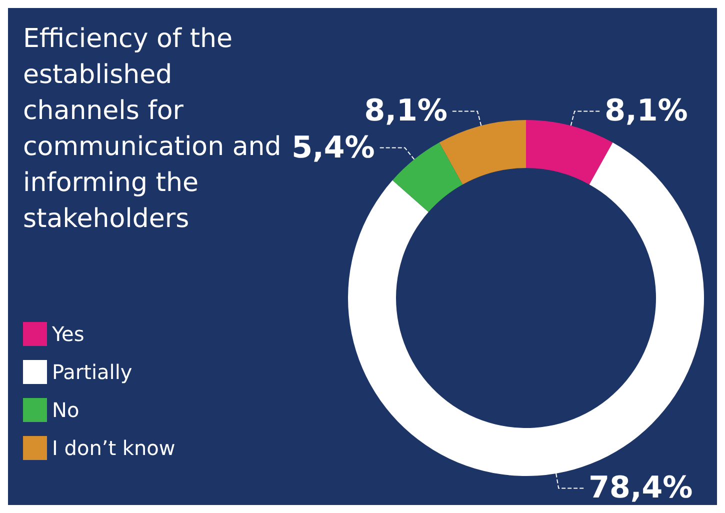 The height and width of the screenshot is (513, 725). What do you see at coordinates (92, 372) in the screenshot?
I see `legend-label: Partially` at bounding box center [92, 372].